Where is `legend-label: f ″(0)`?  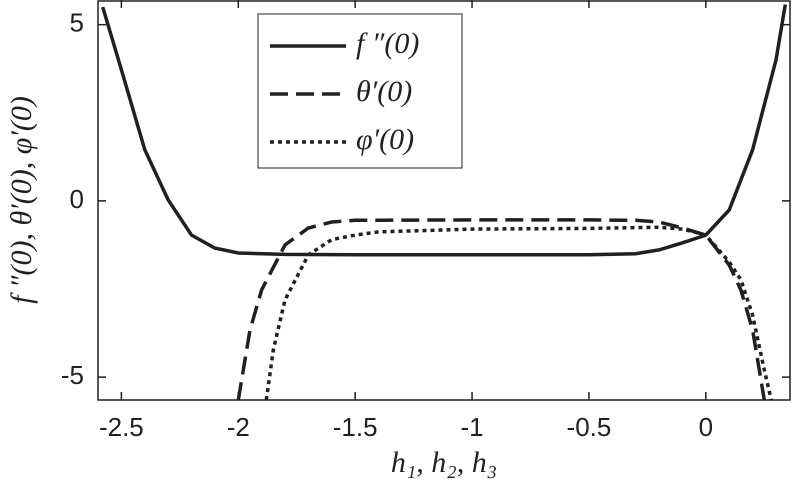
legend-label: f ″(0) is located at coordinates (387, 43).